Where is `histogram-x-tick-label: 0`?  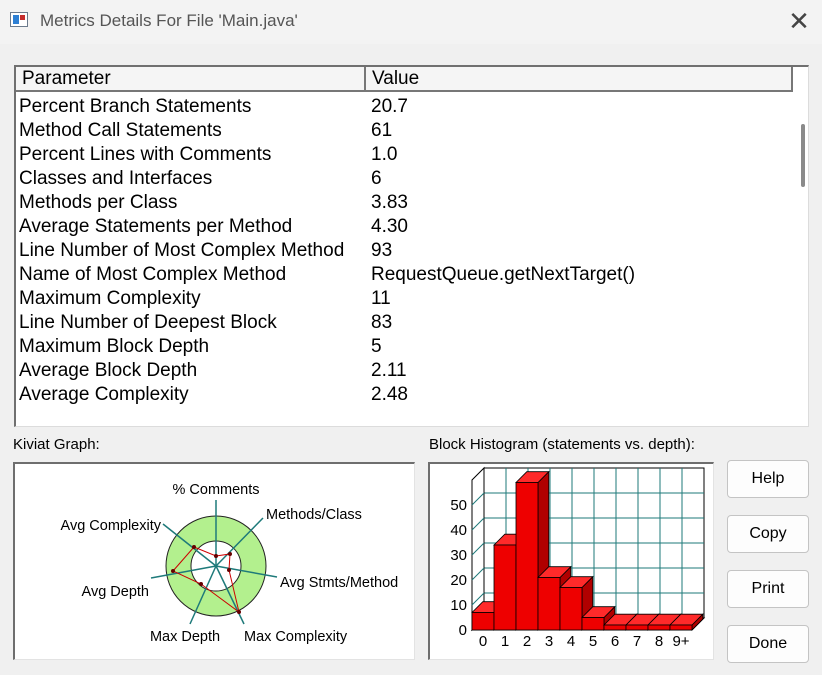
histogram-x-tick-label: 0 is located at coordinates (483, 641).